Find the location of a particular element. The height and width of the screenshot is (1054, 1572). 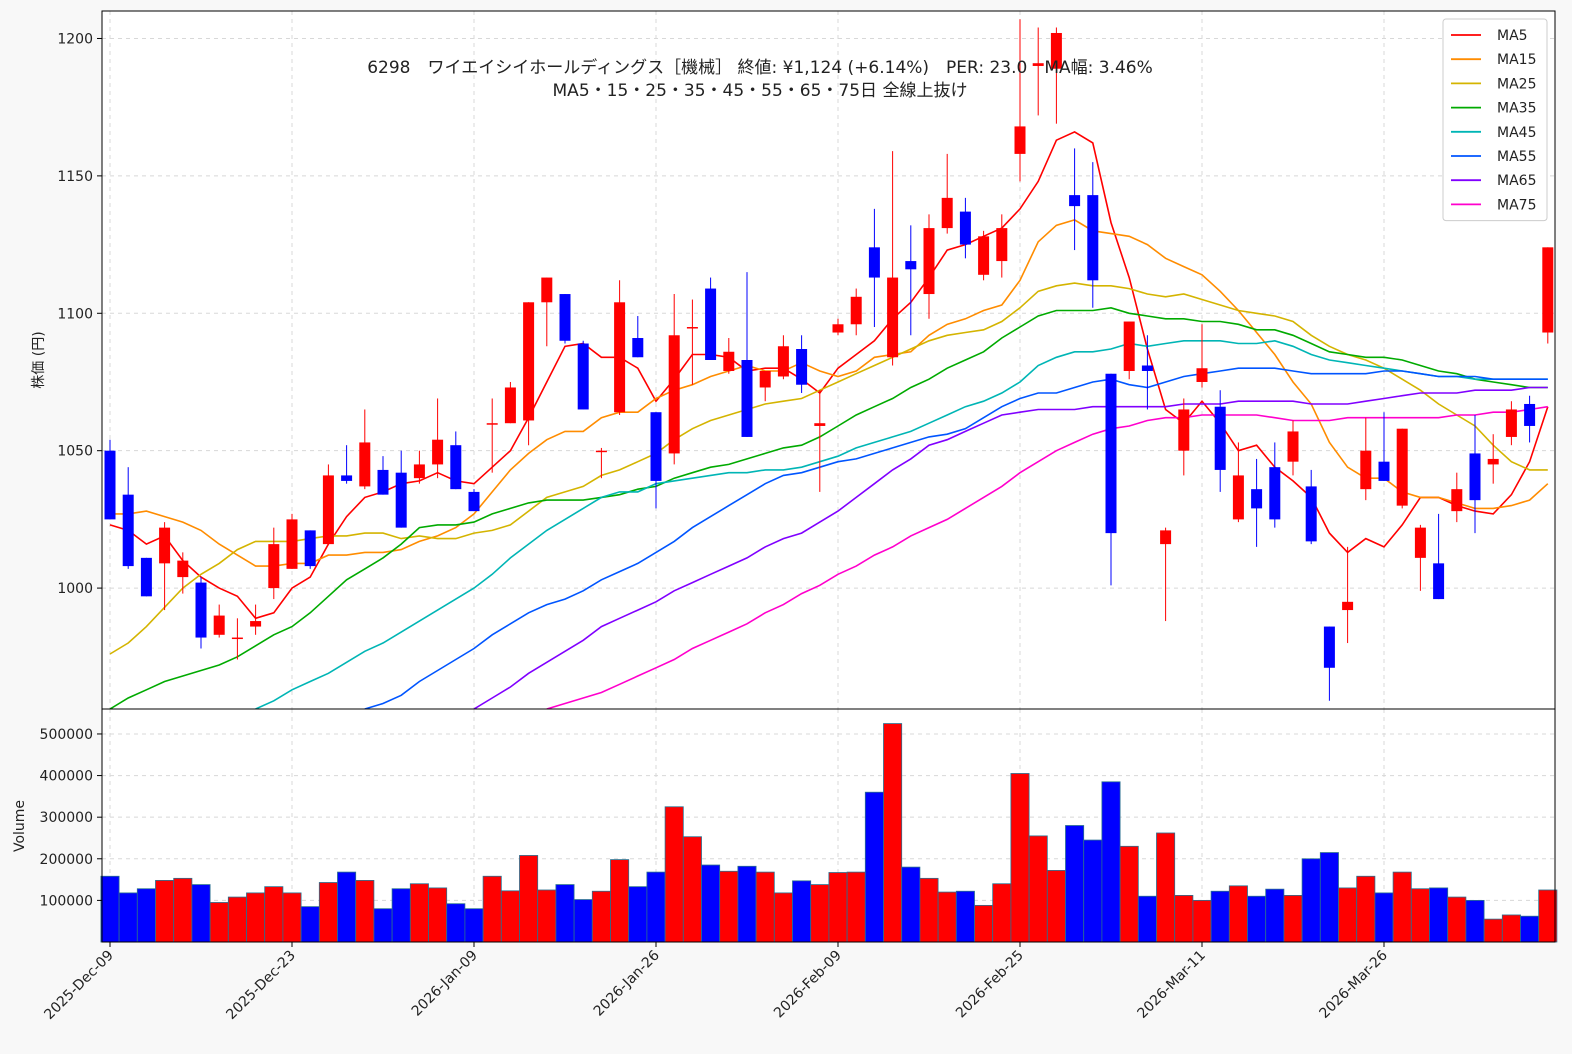

legend-label: MA55 is located at coordinates (1516, 157).